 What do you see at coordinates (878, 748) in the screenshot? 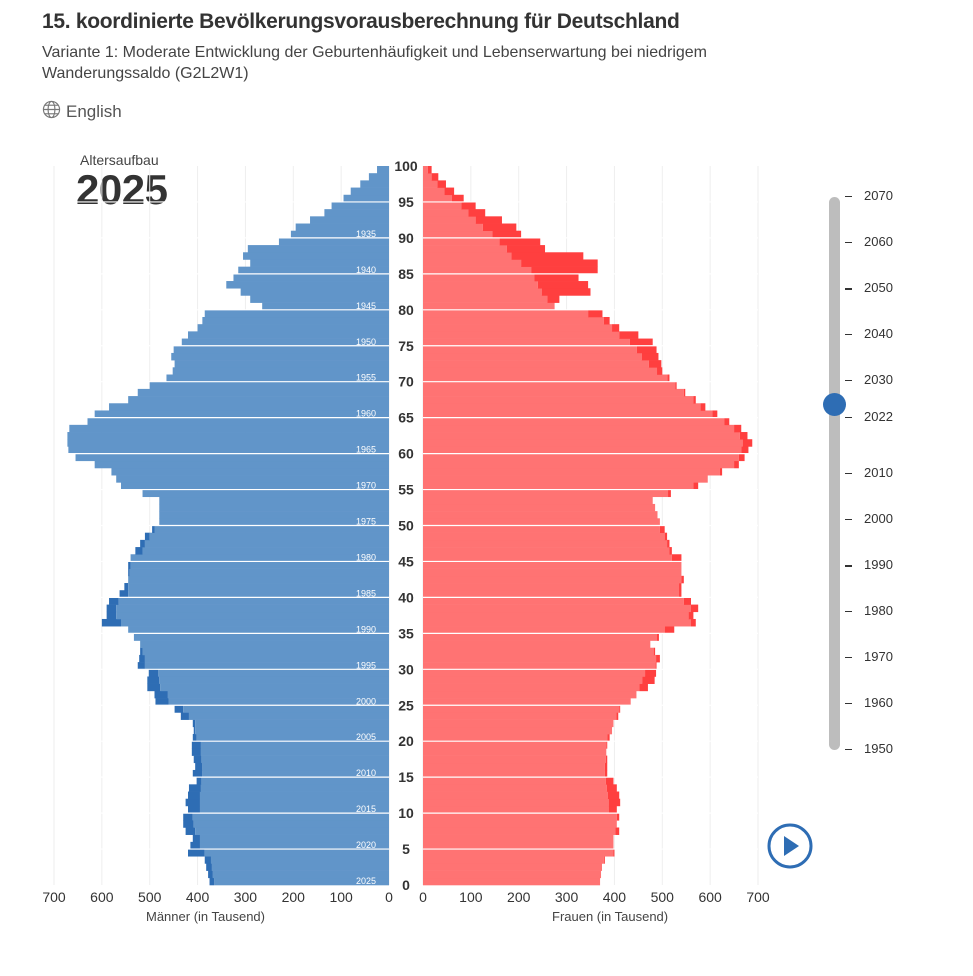
I see `year-tick-label: 1950` at bounding box center [878, 748].